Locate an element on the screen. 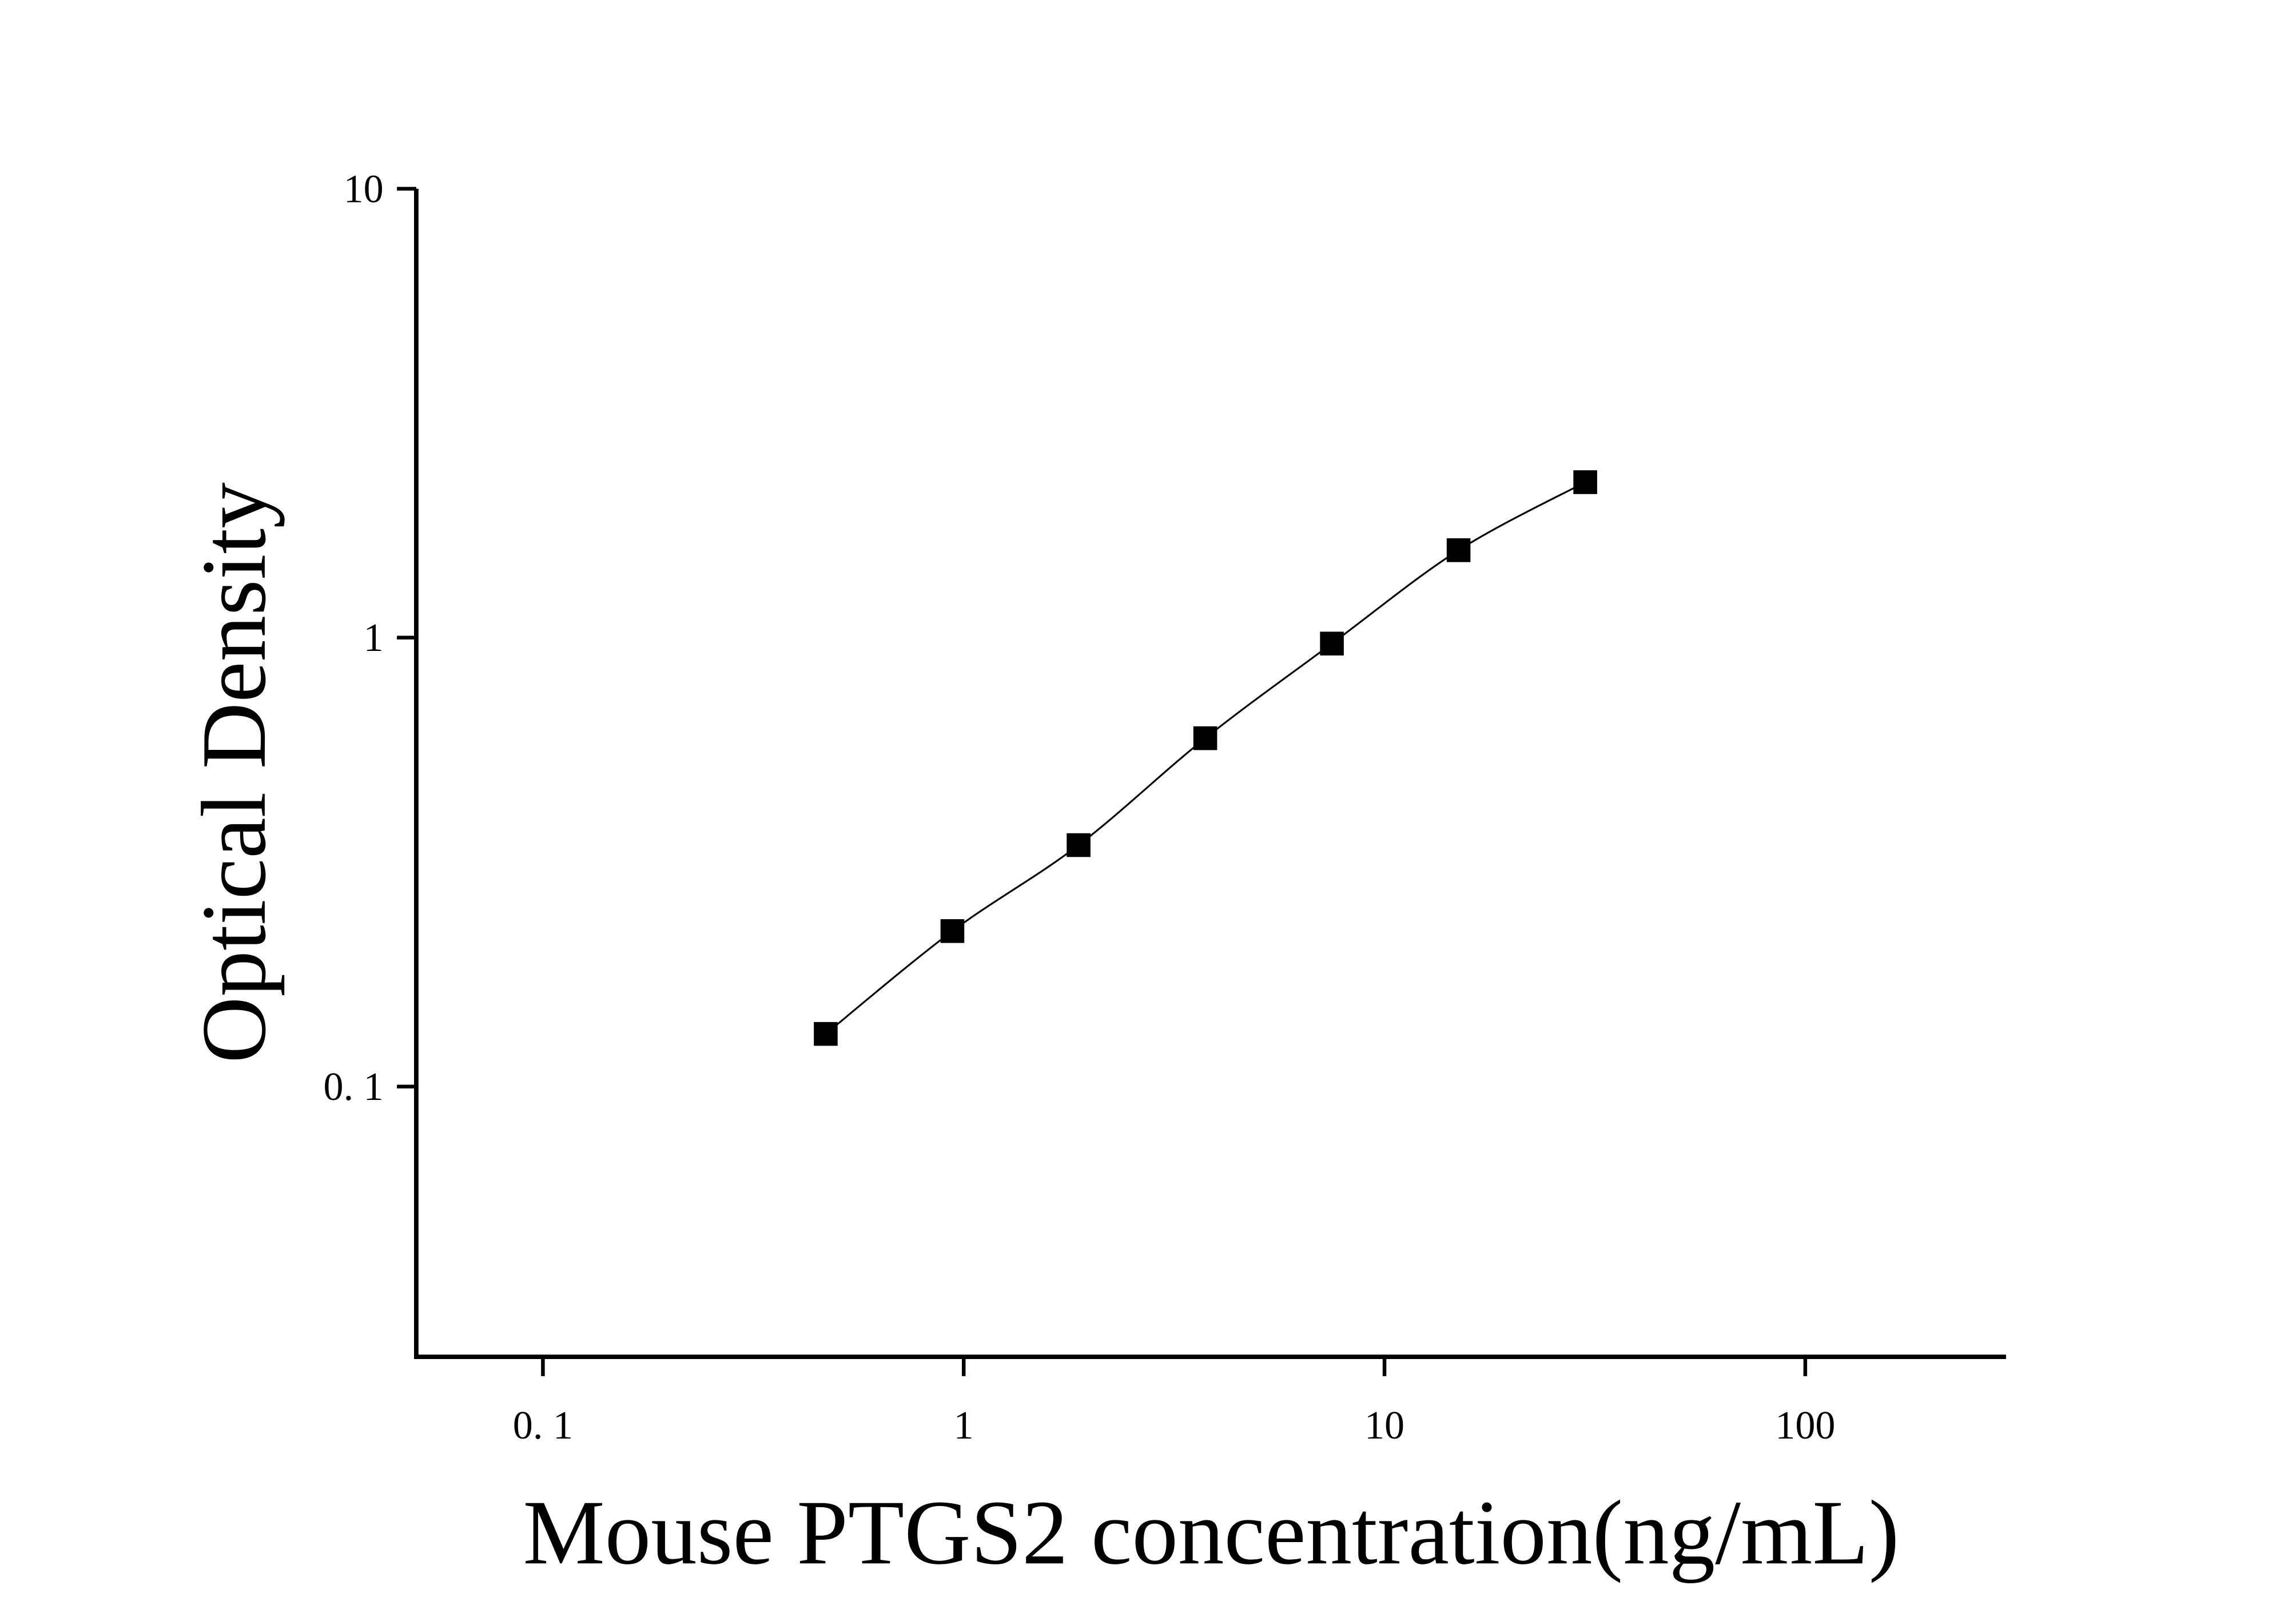 The width and height of the screenshot is (2296, 1605). y-tick-label: 0. 1 is located at coordinates (354, 1086).